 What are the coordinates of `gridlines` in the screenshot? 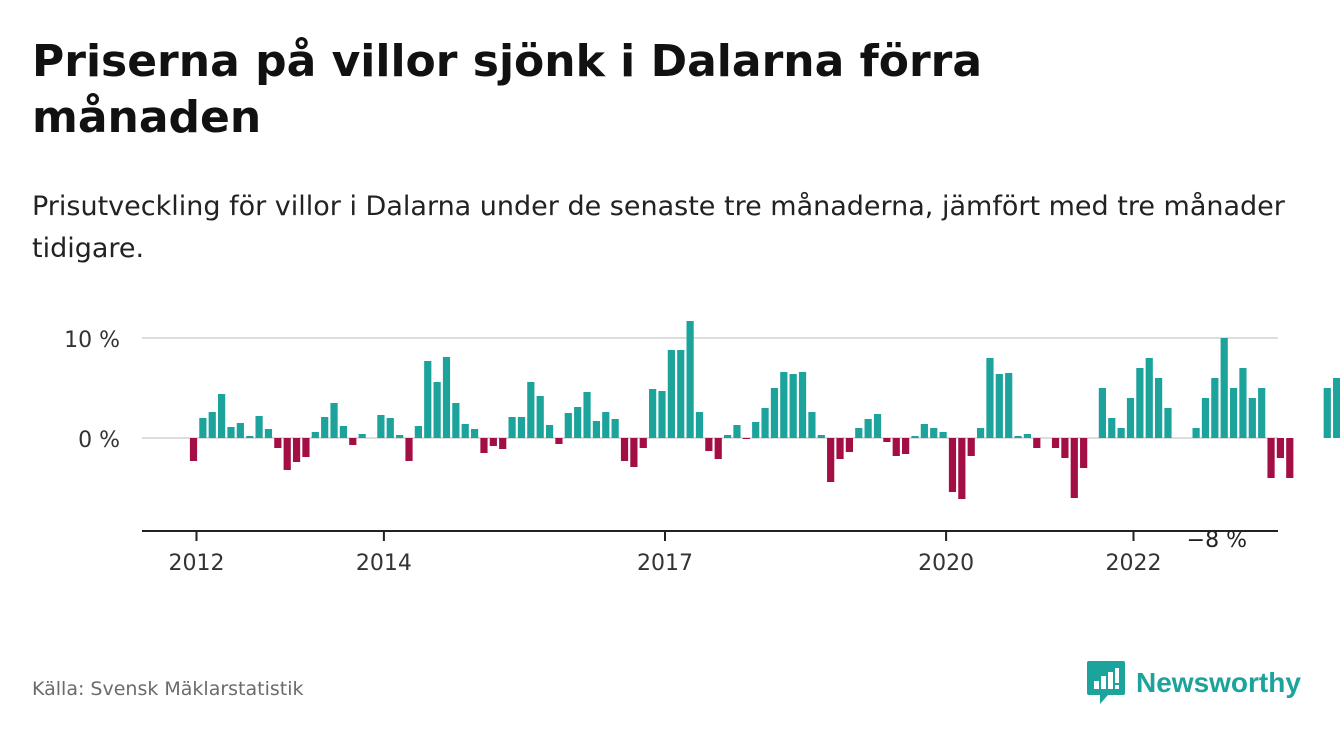 It's located at (710, 388).